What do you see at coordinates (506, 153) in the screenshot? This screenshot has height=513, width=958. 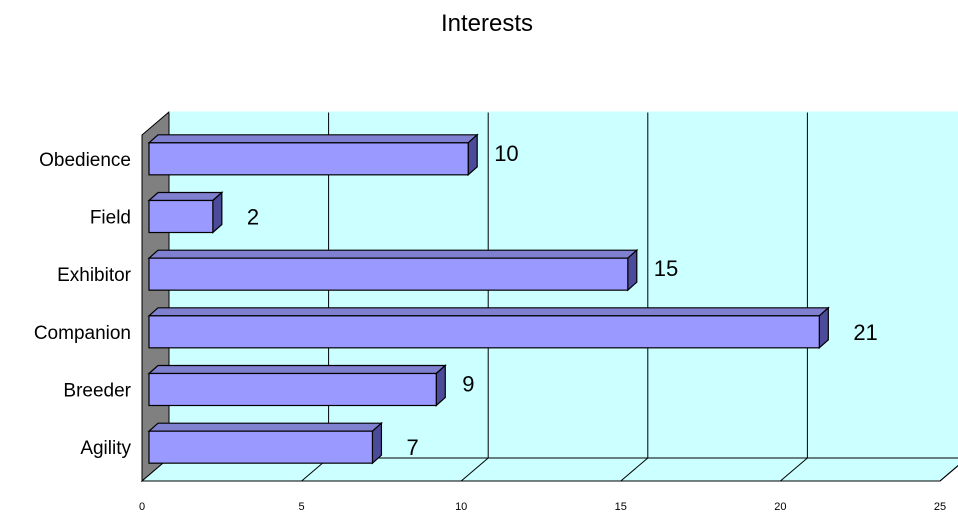 I see `data-label: 10` at bounding box center [506, 153].